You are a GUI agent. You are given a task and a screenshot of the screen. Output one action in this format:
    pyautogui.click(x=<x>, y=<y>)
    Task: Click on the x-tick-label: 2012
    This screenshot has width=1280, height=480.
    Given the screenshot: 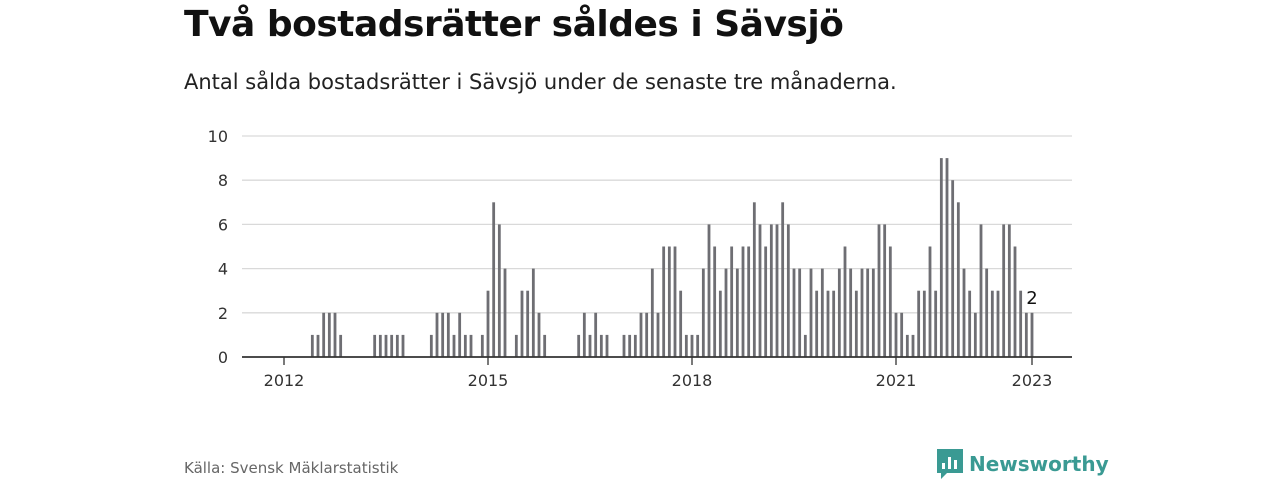 What is the action you would take?
    pyautogui.click(x=284, y=380)
    